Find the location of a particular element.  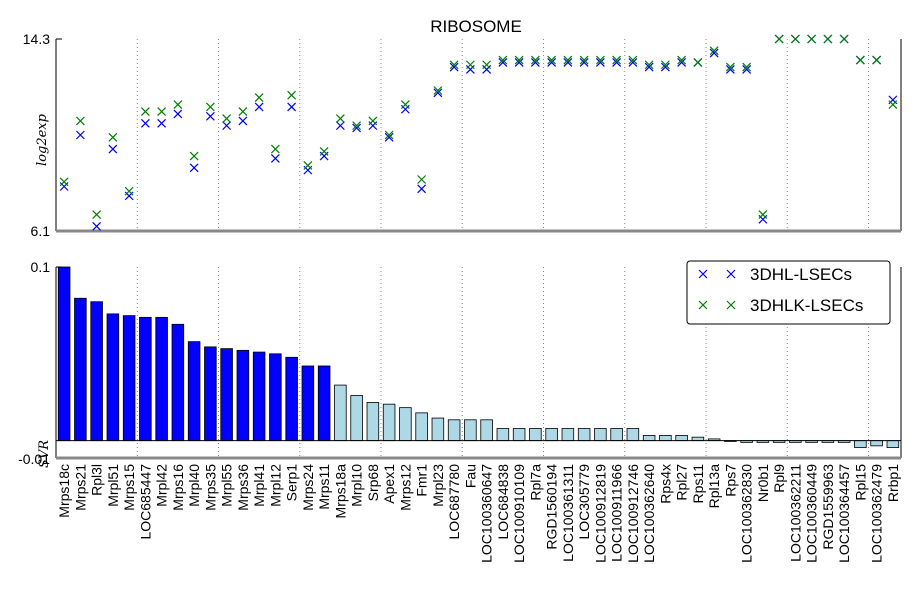

gene-label: Nr0b1 is located at coordinates (763, 483).